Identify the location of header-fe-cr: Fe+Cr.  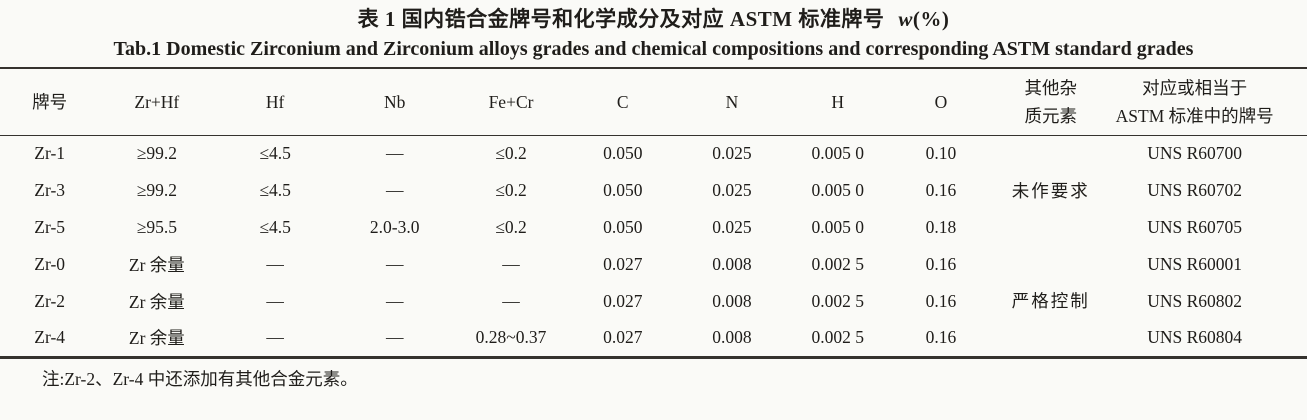
(511, 102).